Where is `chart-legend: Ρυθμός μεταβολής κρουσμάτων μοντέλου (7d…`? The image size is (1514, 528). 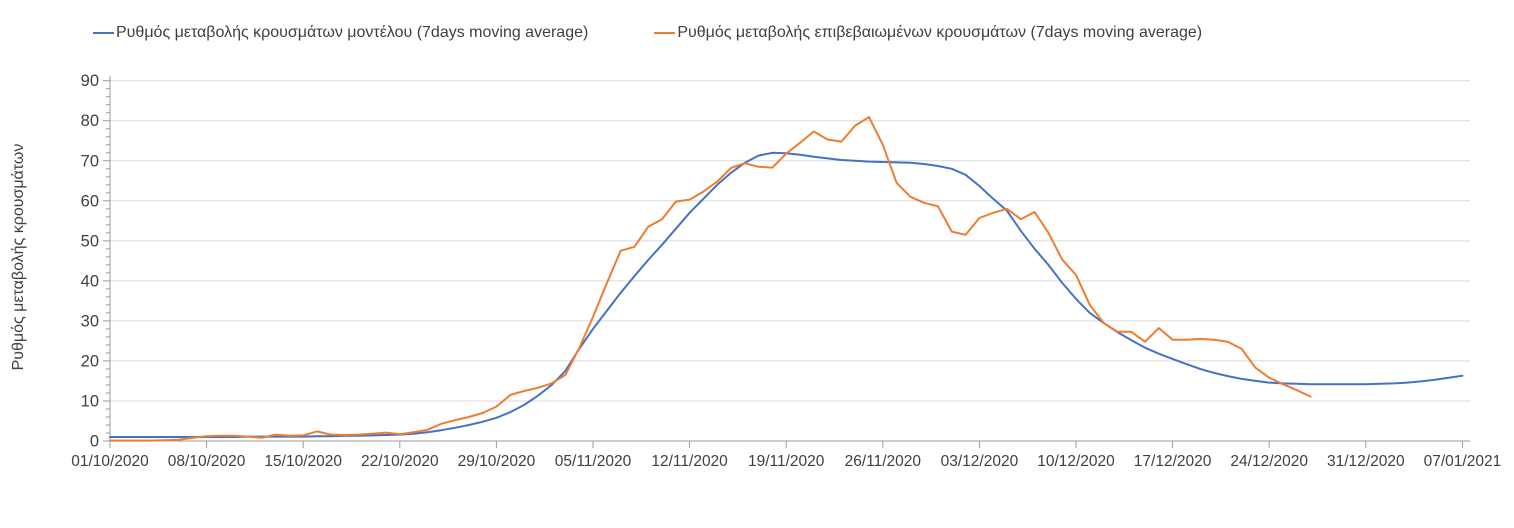
chart-legend: Ρυθμός μεταβολής κρουσμάτων μοντέλου (7d… is located at coordinates (647, 33).